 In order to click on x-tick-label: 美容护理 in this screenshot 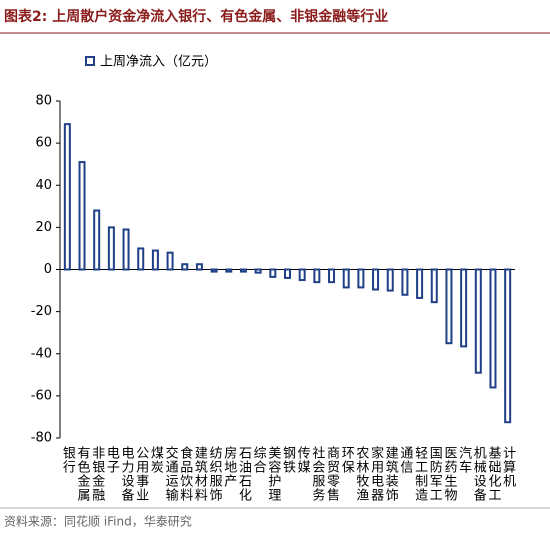, I will do `click(273, 474)`.